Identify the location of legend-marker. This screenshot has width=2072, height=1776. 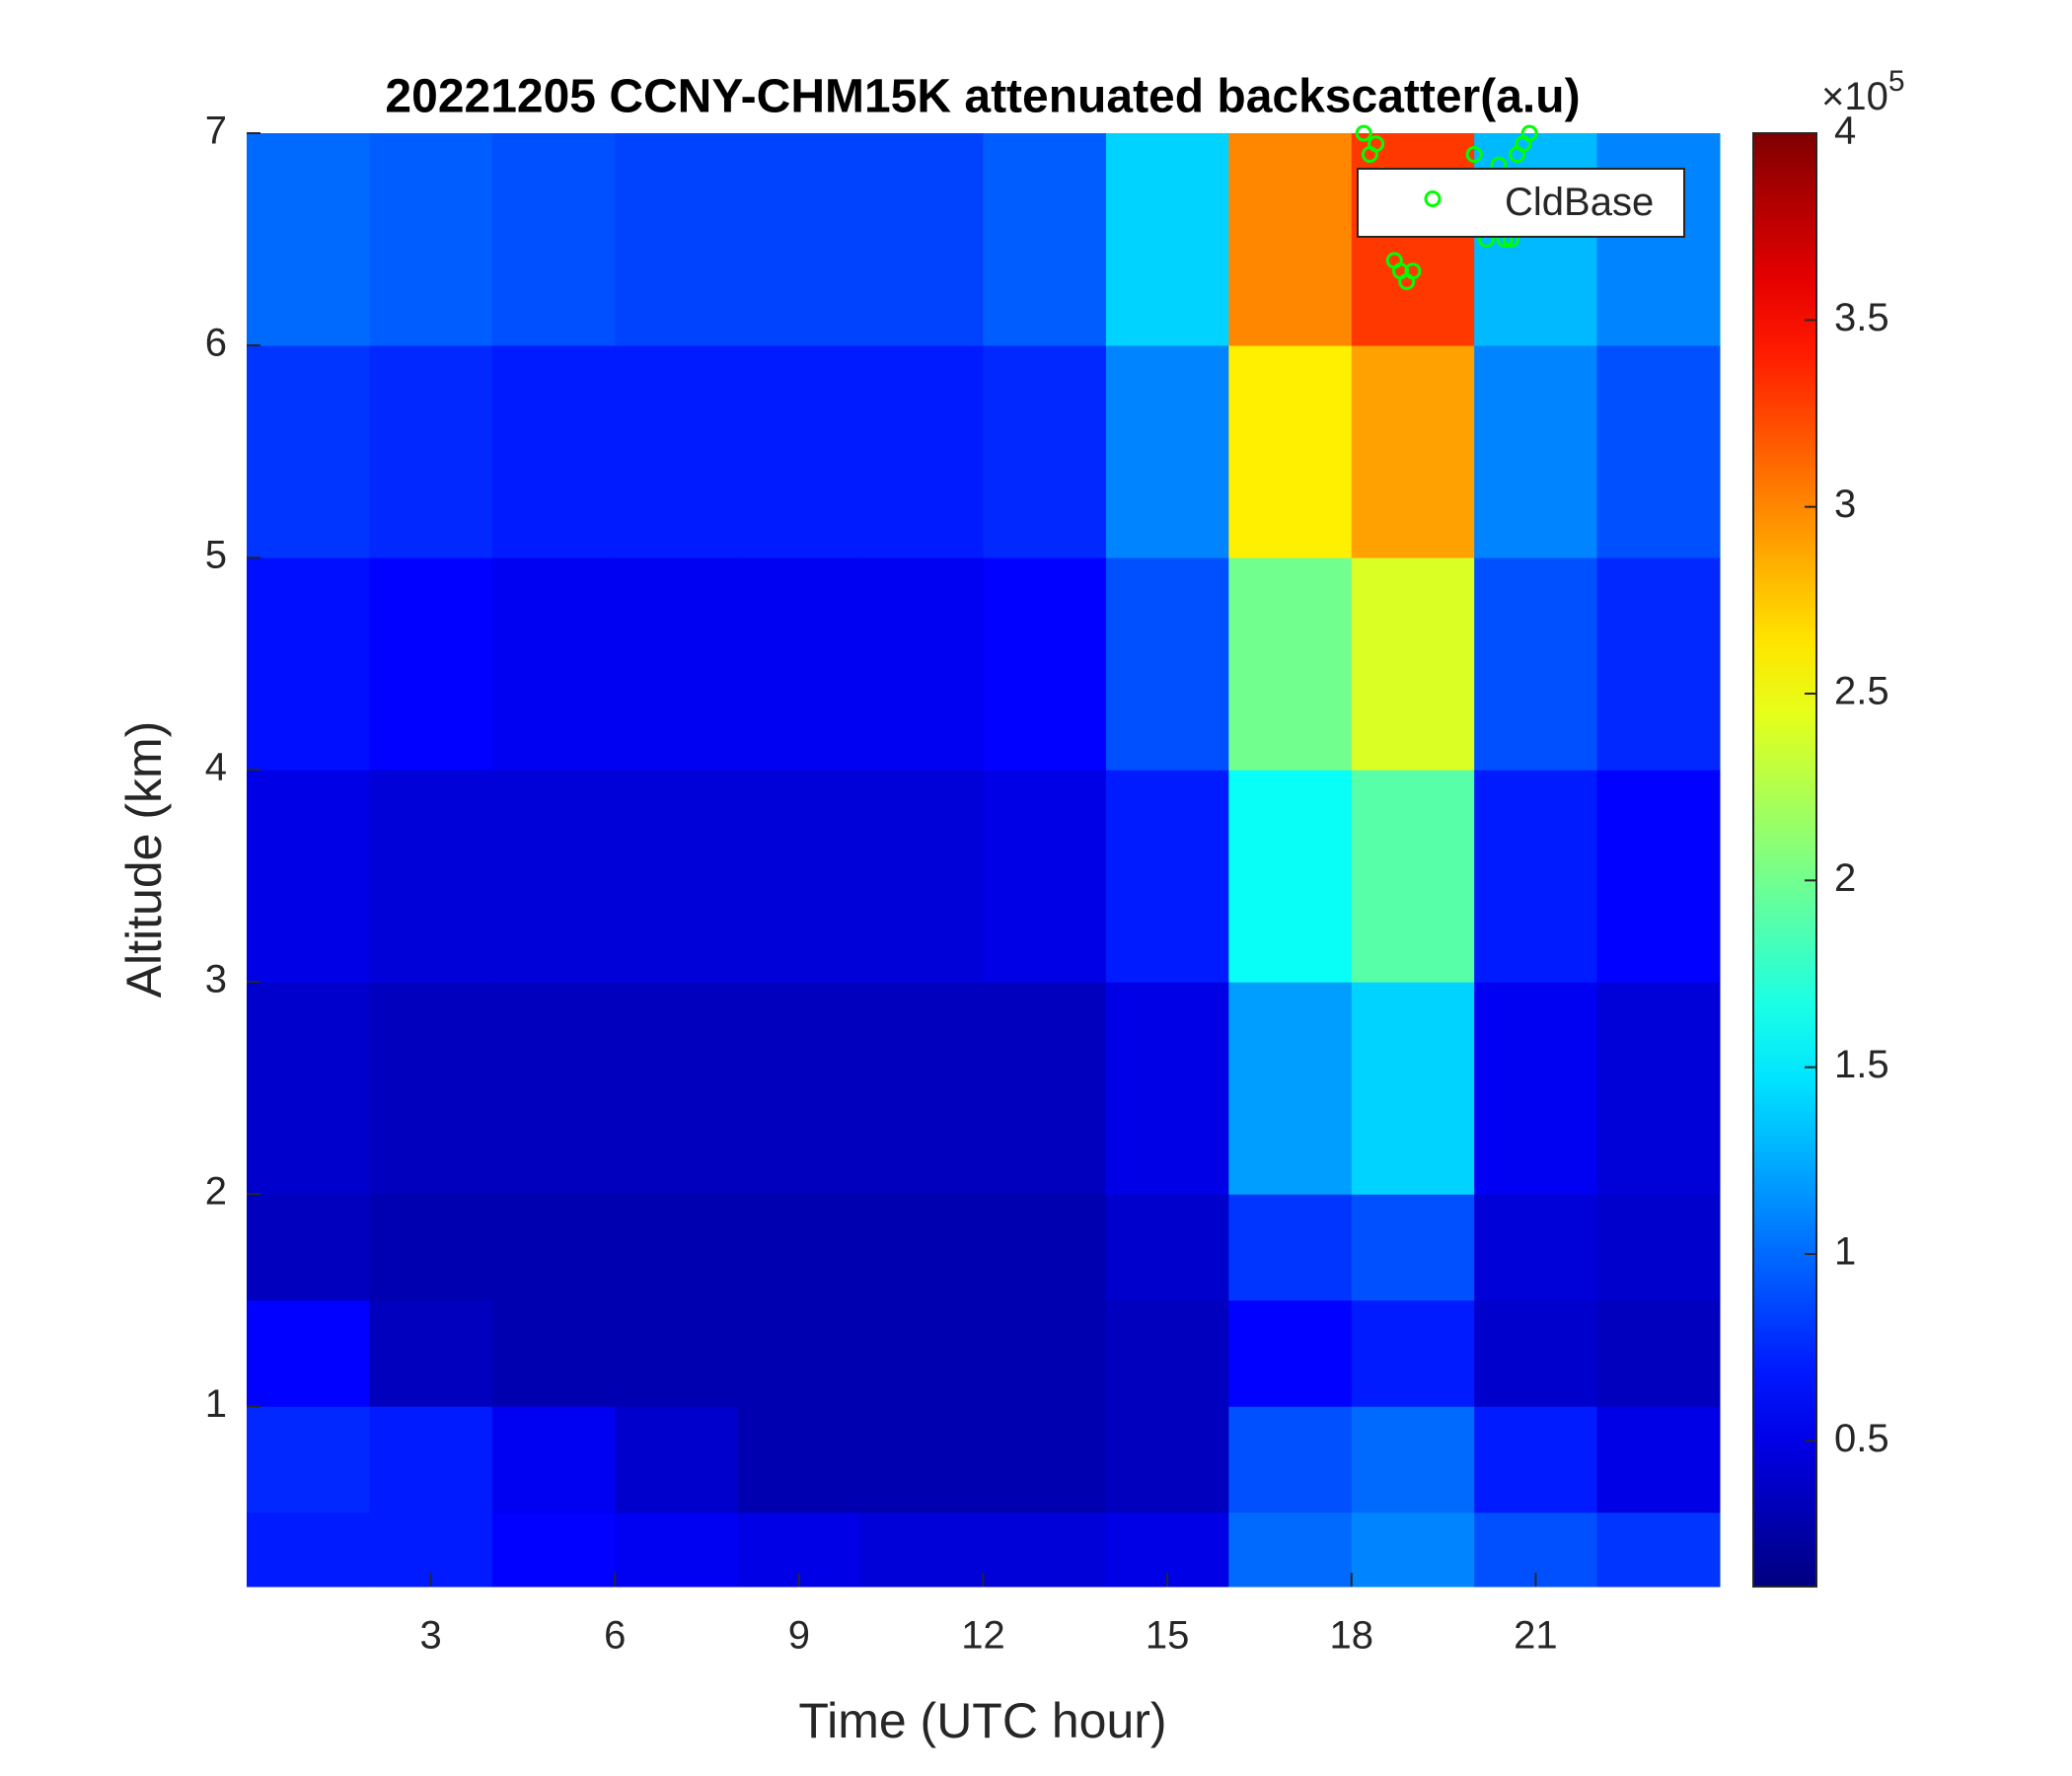
(1433, 199).